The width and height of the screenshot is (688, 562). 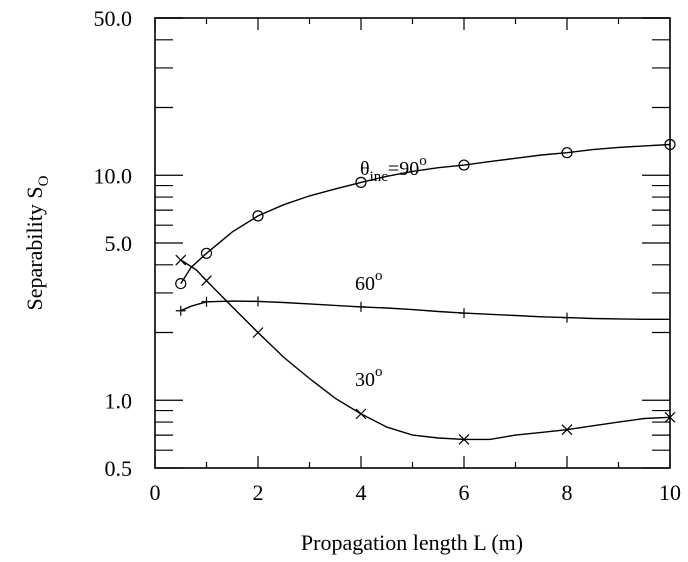 What do you see at coordinates (37, 242) in the screenshot?
I see `y-axis-label: Separability SO` at bounding box center [37, 242].